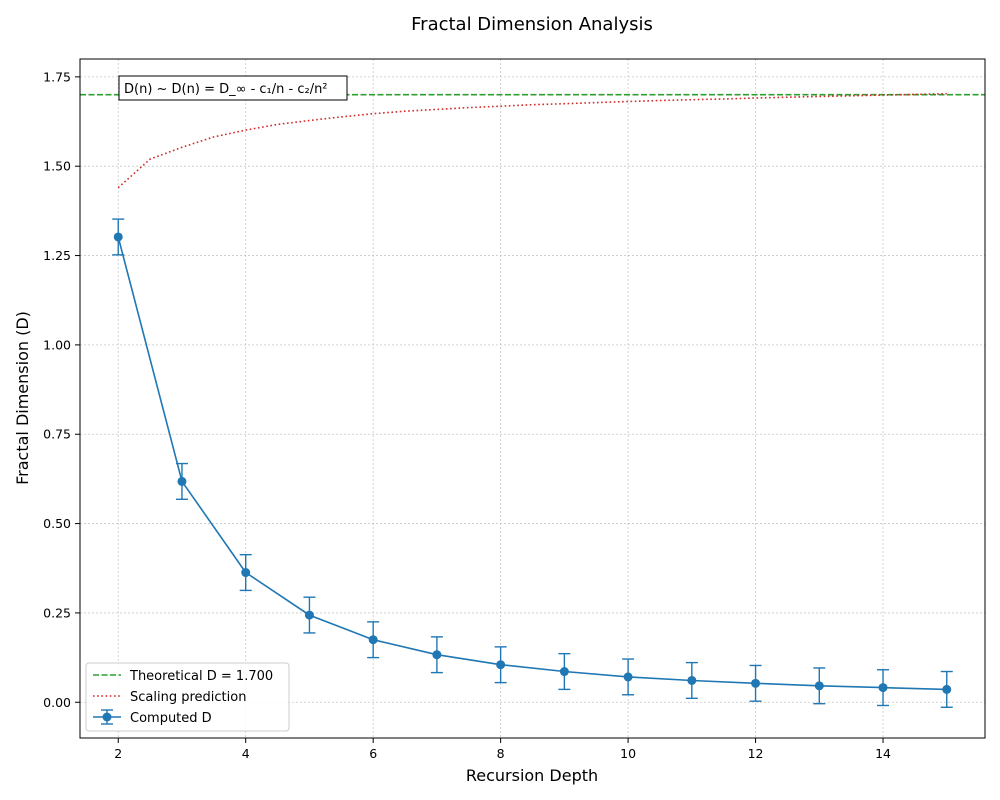 This screenshot has width=1000, height=800. Describe the element at coordinates (628, 753) in the screenshot. I see `x-tick-label: 10` at that location.